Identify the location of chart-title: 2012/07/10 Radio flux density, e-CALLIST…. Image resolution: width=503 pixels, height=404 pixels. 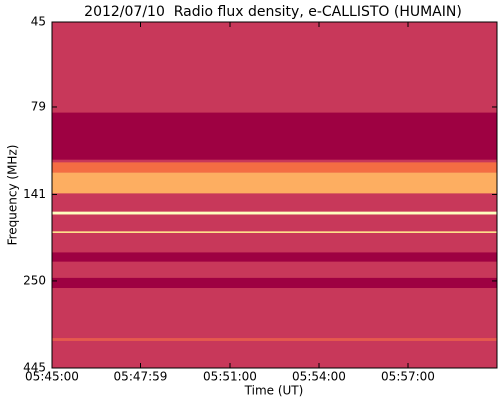
(273, 12).